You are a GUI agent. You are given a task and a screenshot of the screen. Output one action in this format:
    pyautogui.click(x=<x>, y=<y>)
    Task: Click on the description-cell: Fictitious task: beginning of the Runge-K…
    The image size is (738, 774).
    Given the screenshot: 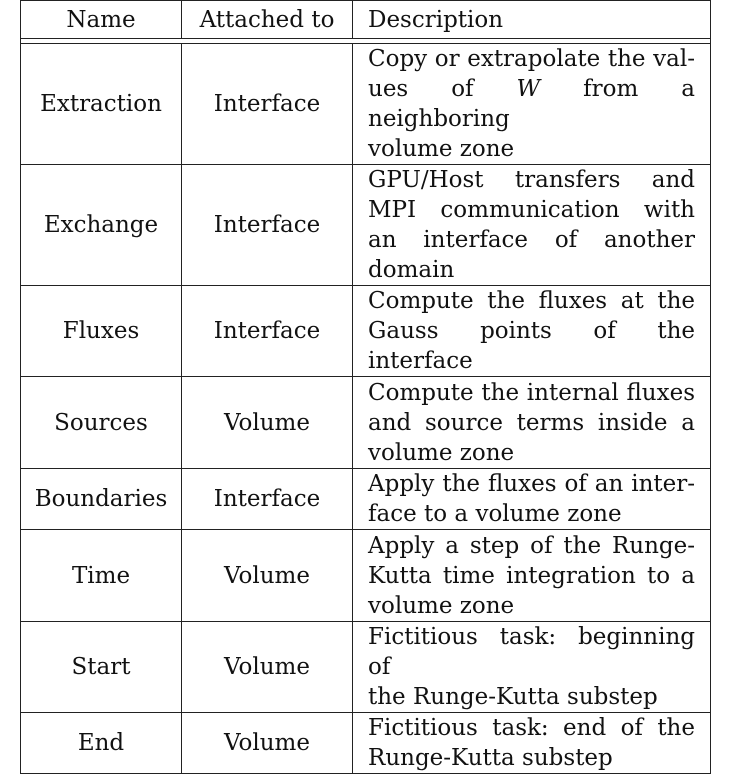 What is the action you would take?
    pyautogui.click(x=531, y=667)
    